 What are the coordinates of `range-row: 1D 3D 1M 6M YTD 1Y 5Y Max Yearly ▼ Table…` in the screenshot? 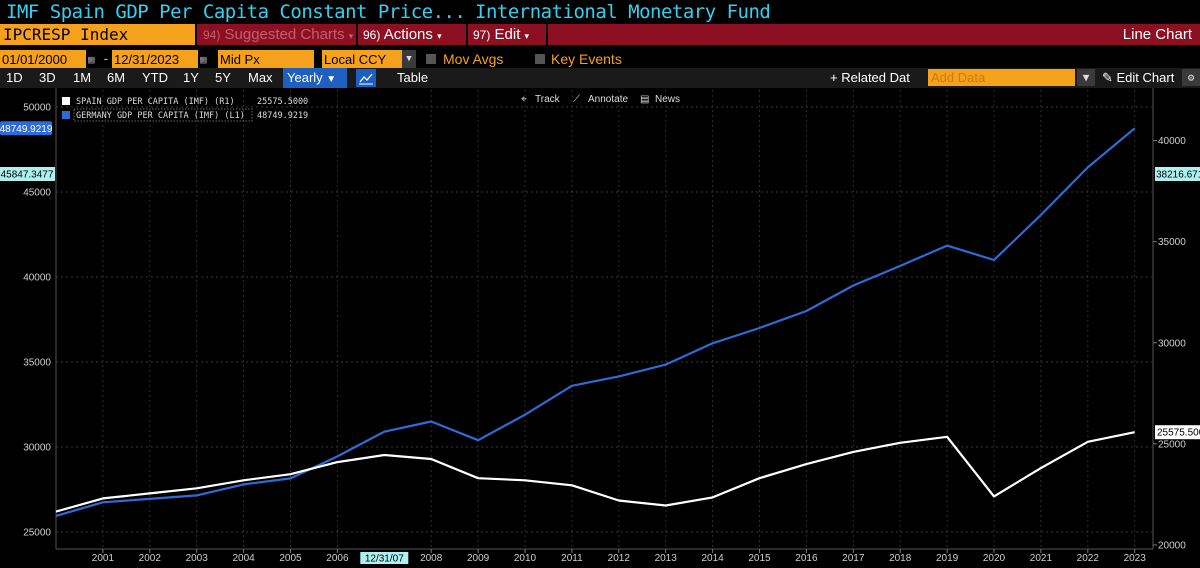 It's located at (600, 78).